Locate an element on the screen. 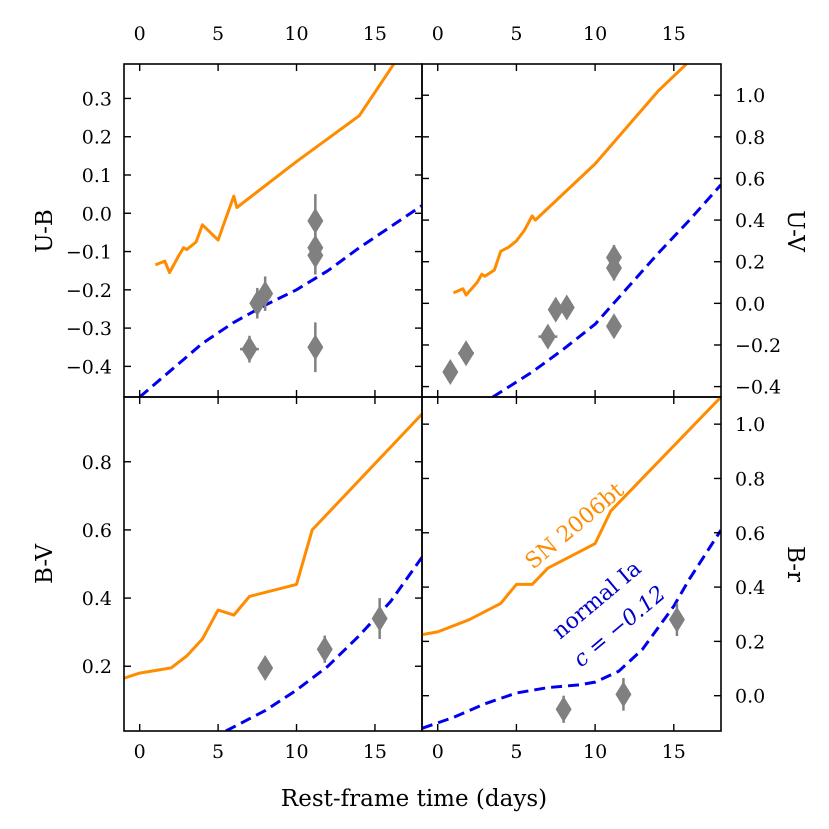 The image size is (829, 829). x-axis-label: Rest-frame time (days) is located at coordinates (414, 799).